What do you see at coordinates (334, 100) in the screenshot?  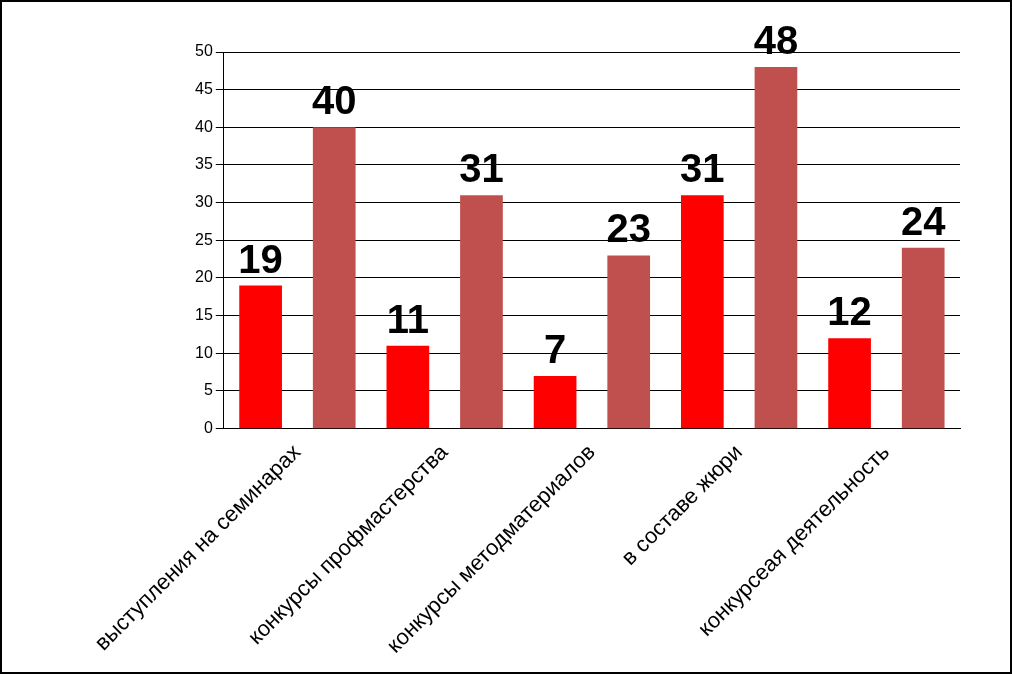 I see `data-label: 40` at bounding box center [334, 100].